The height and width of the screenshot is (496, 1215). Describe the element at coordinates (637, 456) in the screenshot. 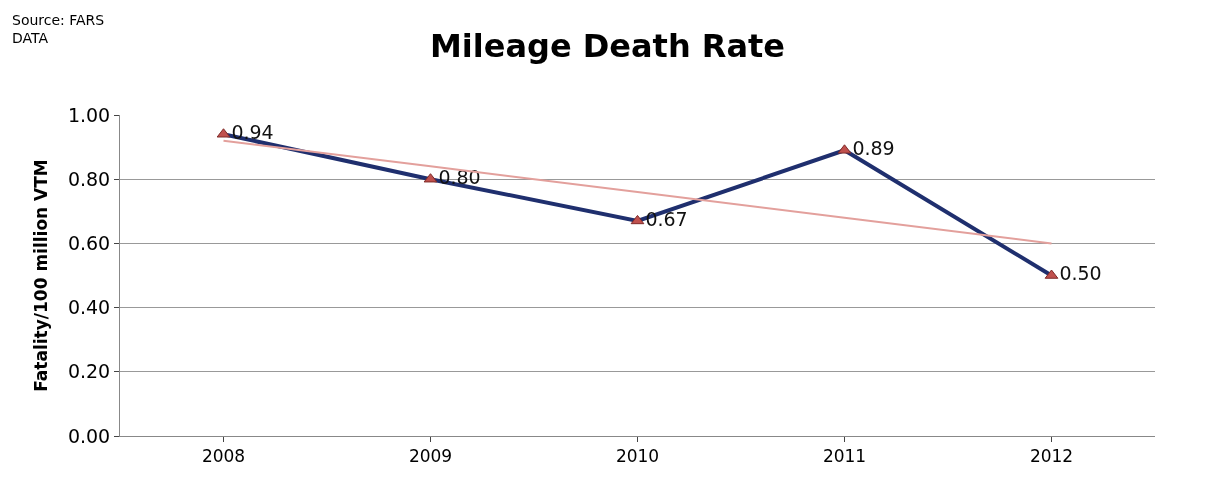

I see `x-tick-label: 2010` at that location.